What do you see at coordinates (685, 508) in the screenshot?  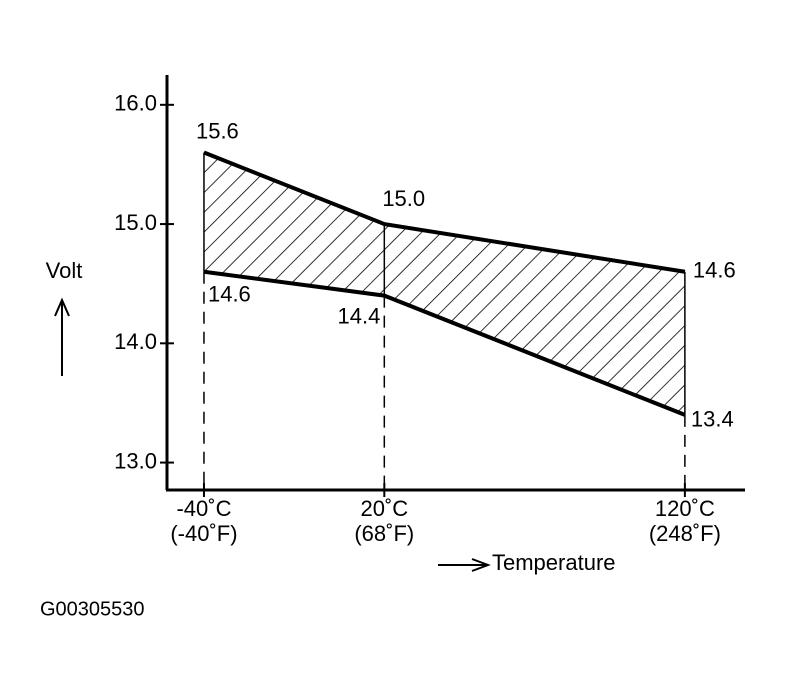 I see `x-tick-label: 120˚C` at bounding box center [685, 508].